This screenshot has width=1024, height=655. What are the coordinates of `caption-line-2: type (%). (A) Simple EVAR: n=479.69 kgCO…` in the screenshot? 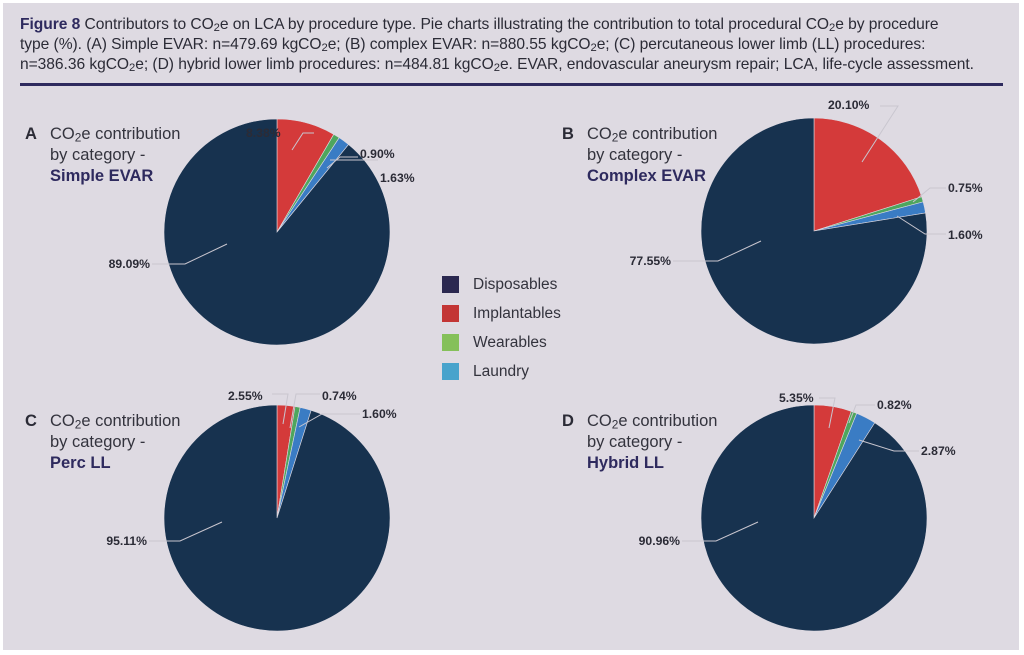 It's located at (515, 45).